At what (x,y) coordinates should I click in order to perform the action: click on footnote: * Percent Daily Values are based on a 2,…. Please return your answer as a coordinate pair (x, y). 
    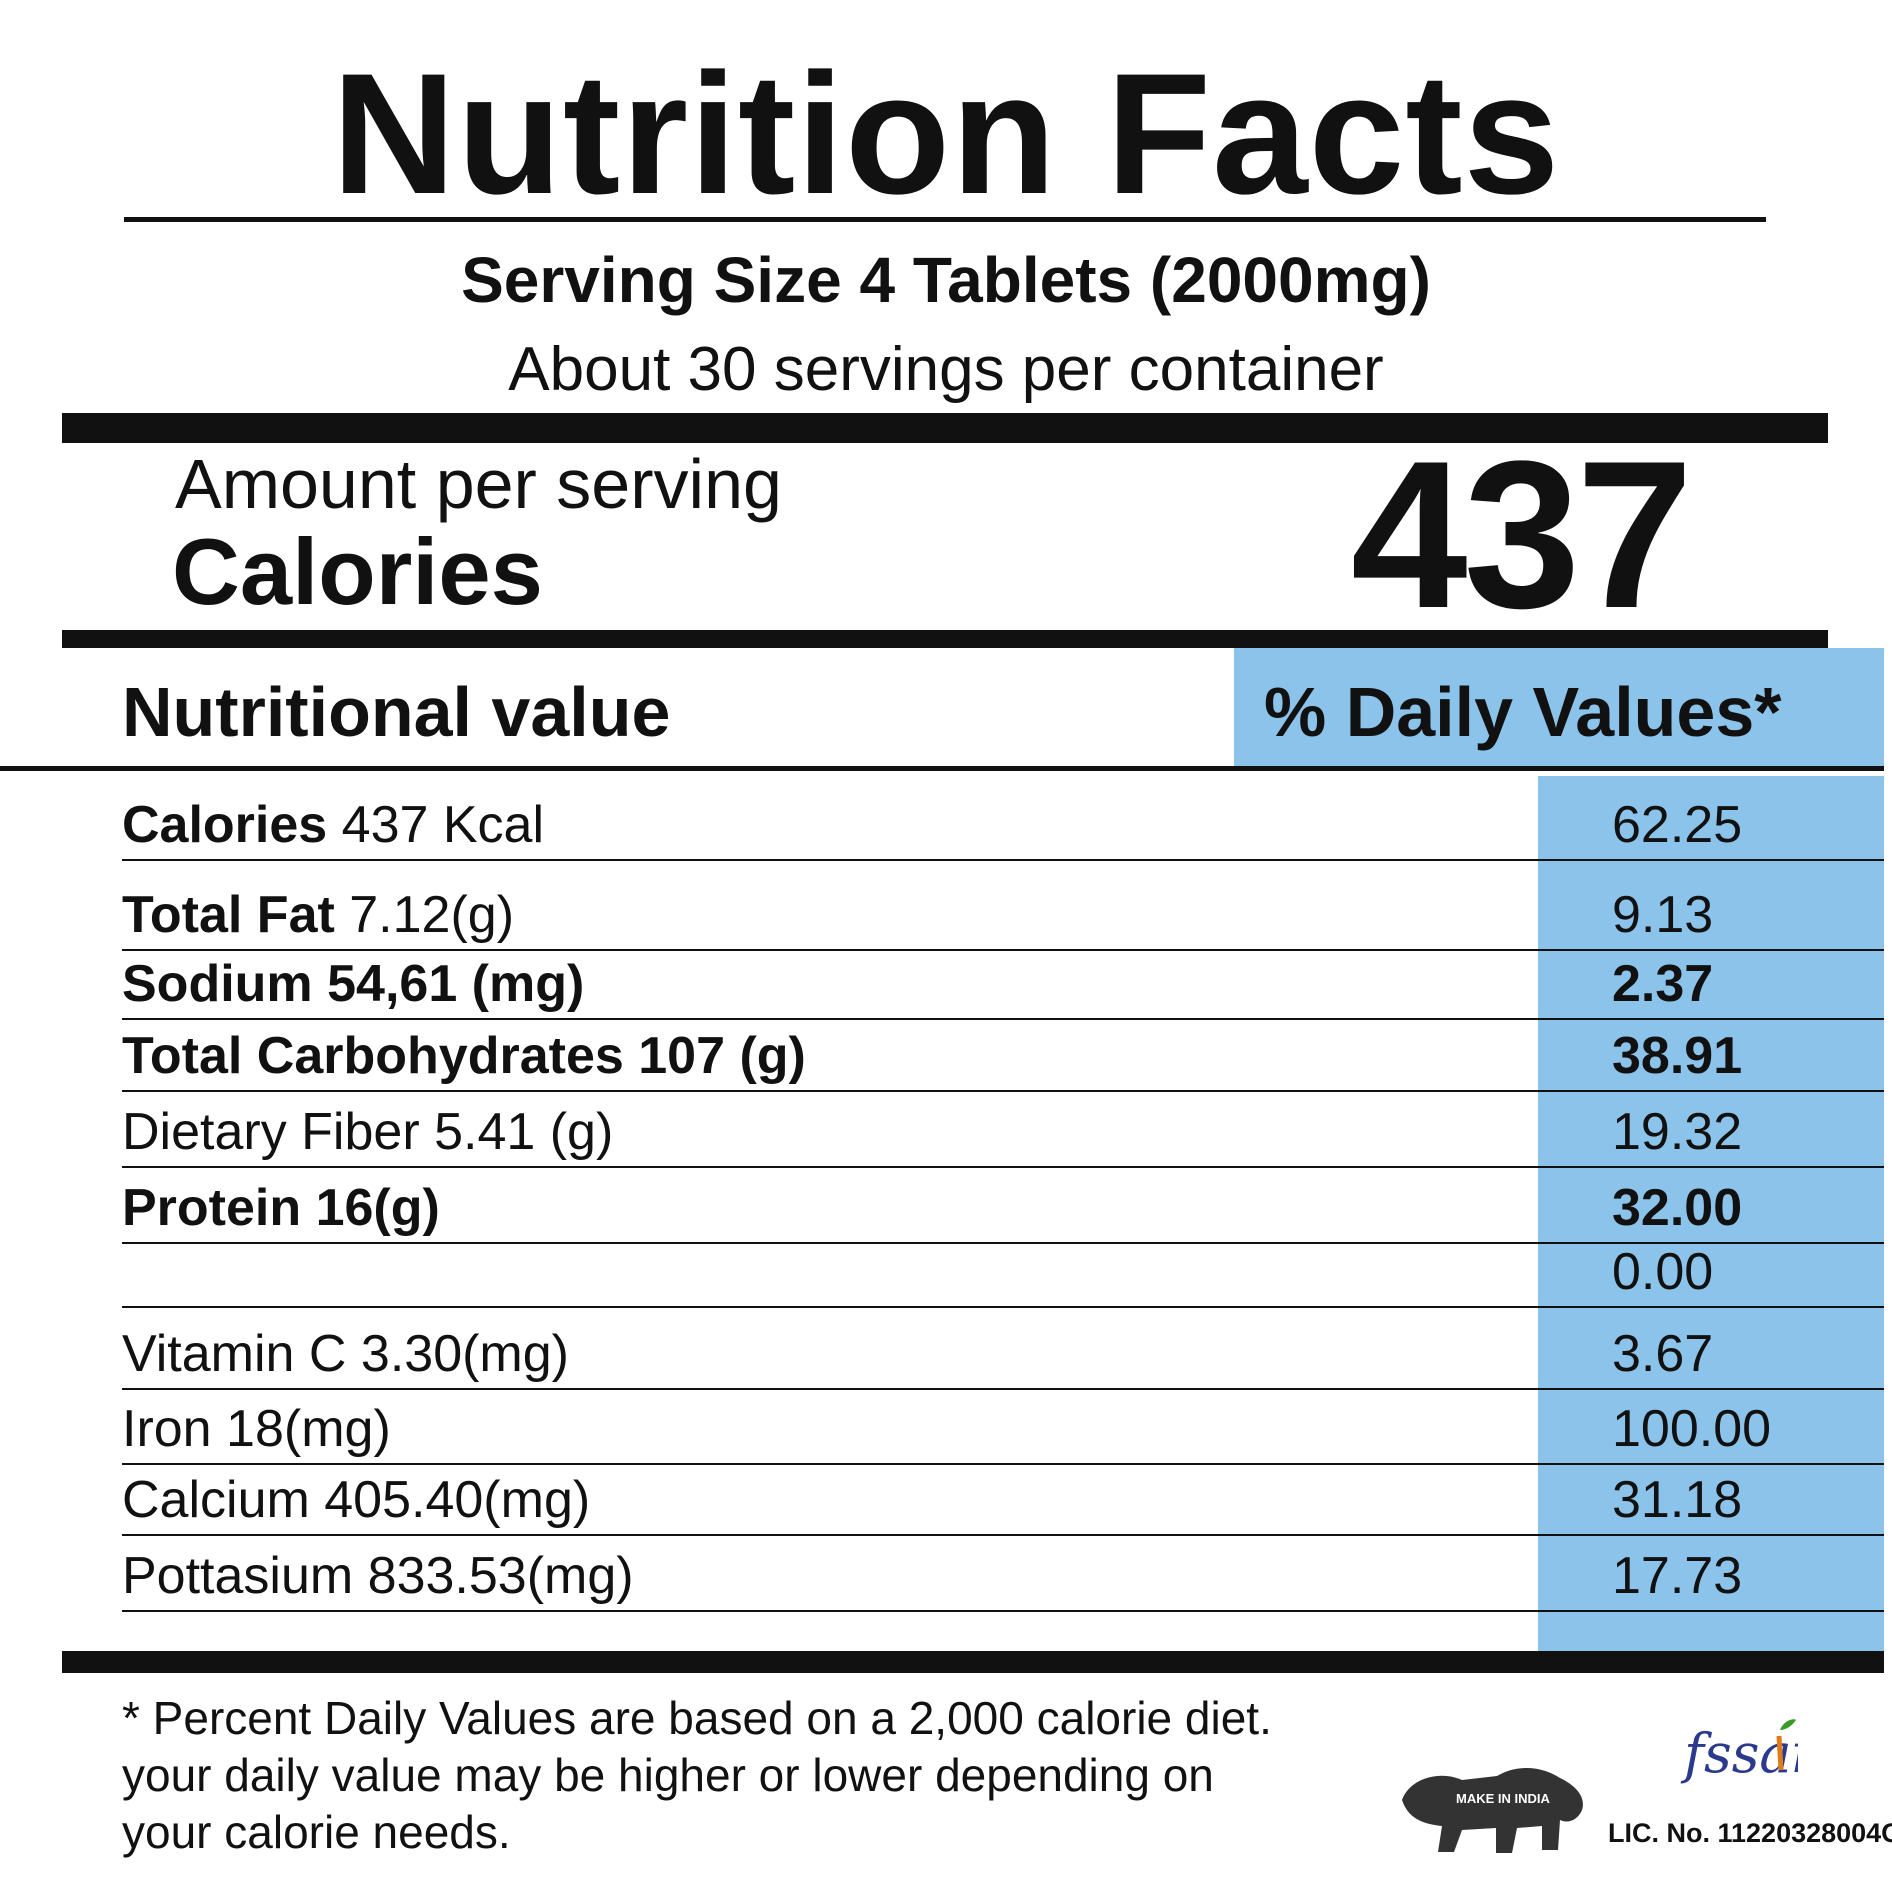
    Looking at the image, I should click on (787, 1775).